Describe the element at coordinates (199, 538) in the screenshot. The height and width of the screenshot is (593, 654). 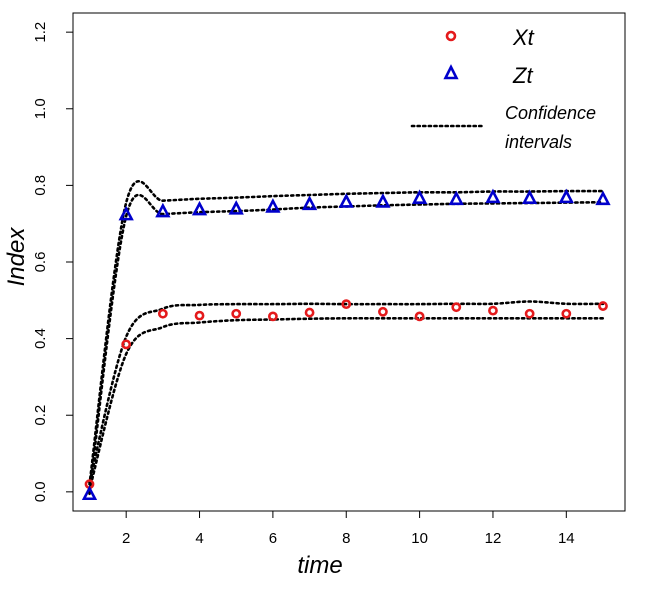
I see `x-tick-label: 4` at that location.